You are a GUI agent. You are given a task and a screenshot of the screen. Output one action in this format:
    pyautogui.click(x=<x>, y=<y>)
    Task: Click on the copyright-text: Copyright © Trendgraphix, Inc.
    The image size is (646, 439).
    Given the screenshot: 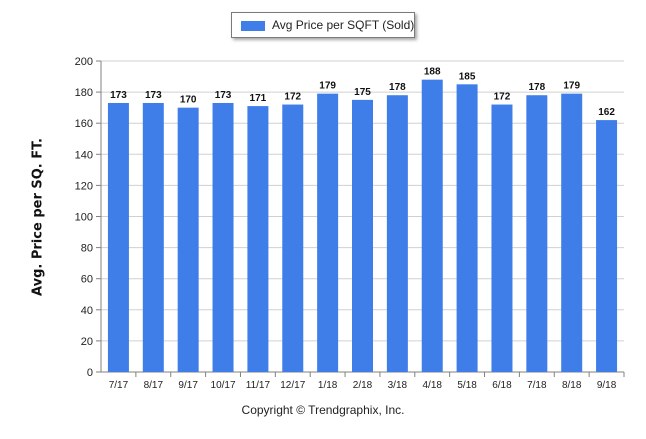 What is the action you would take?
    pyautogui.click(x=323, y=410)
    